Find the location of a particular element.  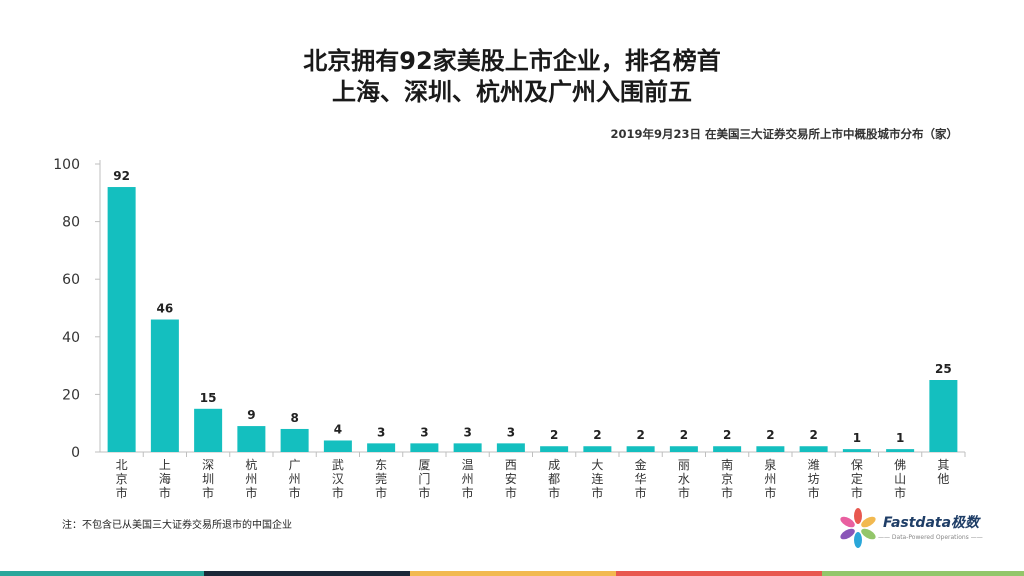

data-label: 4 is located at coordinates (338, 429).